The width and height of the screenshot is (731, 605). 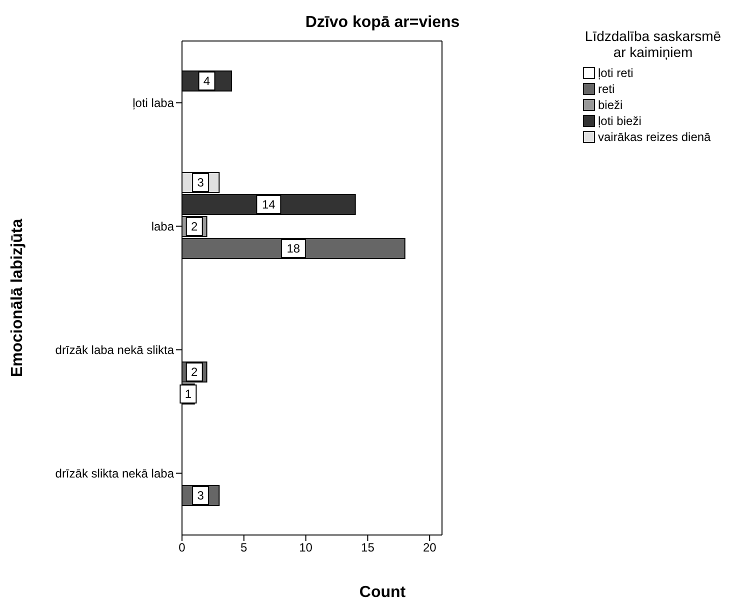 What do you see at coordinates (182, 547) in the screenshot?
I see `x-tick-label: 0` at bounding box center [182, 547].